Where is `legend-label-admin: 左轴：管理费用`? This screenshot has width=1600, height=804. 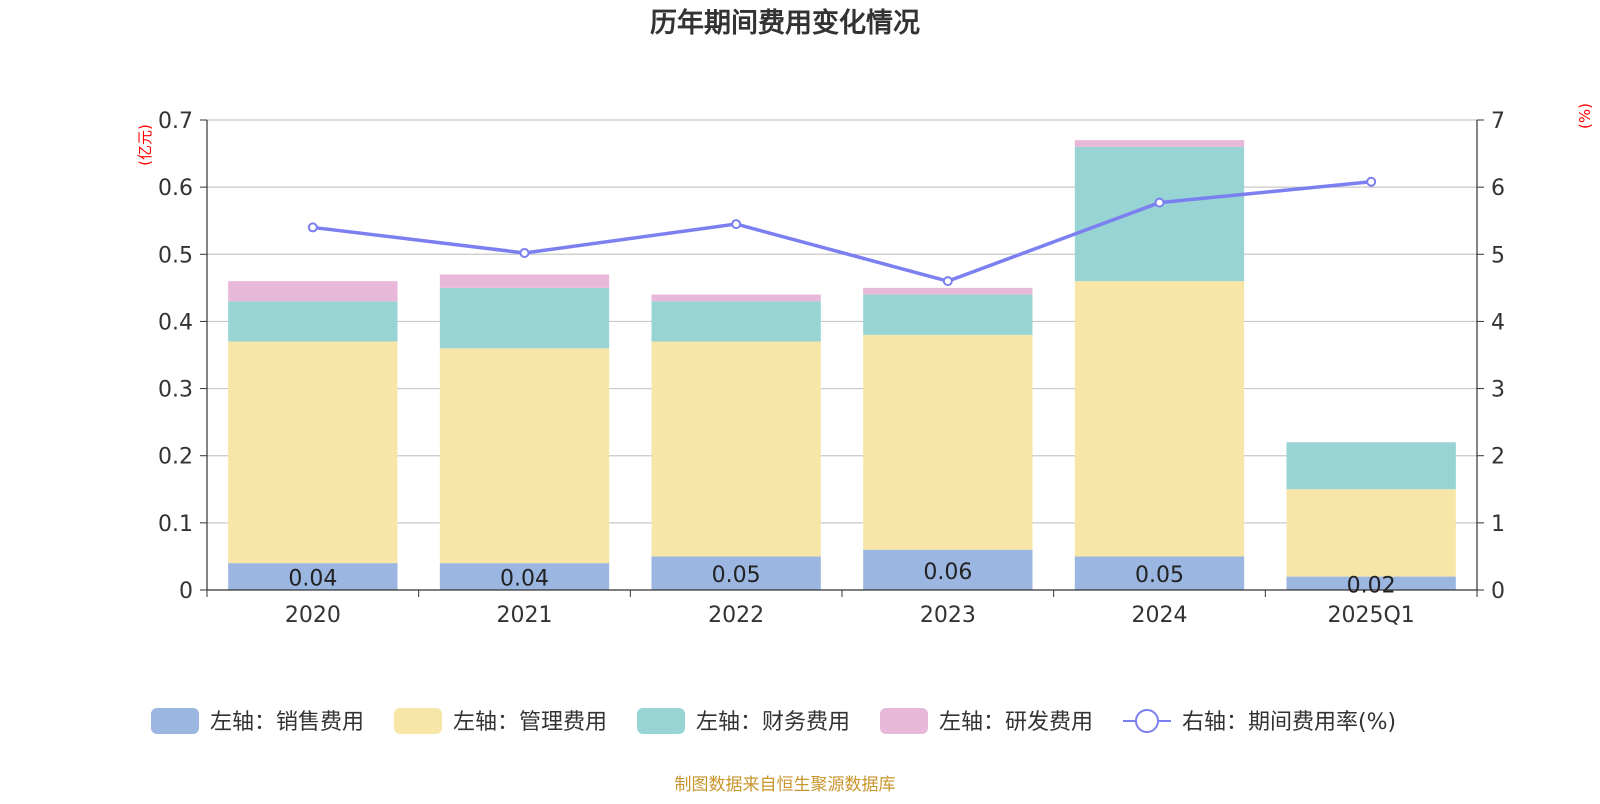 legend-label-admin: 左轴：管理费用 is located at coordinates (530, 722).